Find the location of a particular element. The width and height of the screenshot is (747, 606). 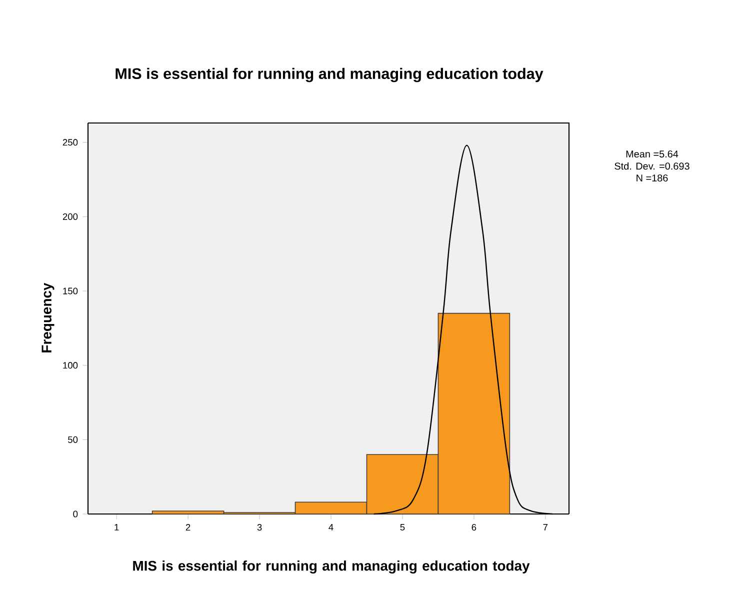

x-tick-label: 2 is located at coordinates (188, 527).